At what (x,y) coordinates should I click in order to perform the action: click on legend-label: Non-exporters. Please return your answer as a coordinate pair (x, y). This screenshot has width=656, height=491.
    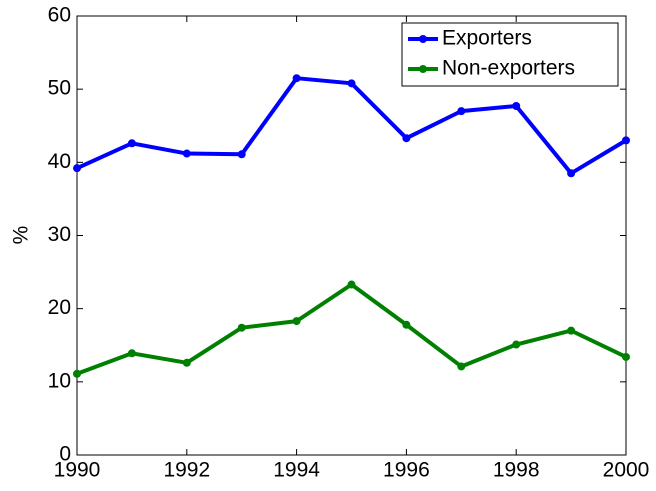
    Looking at the image, I should click on (508, 68).